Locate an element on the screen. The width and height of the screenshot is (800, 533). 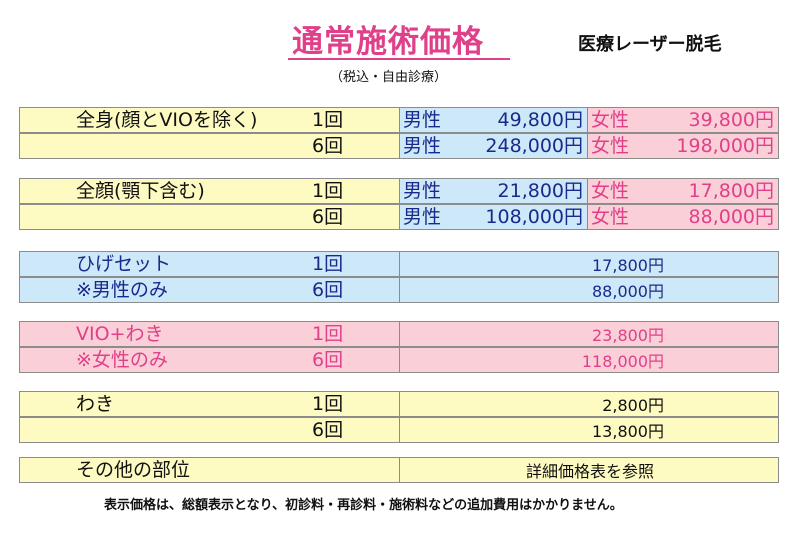
category-label: 全顔(顎下含む) is located at coordinates (140, 191).